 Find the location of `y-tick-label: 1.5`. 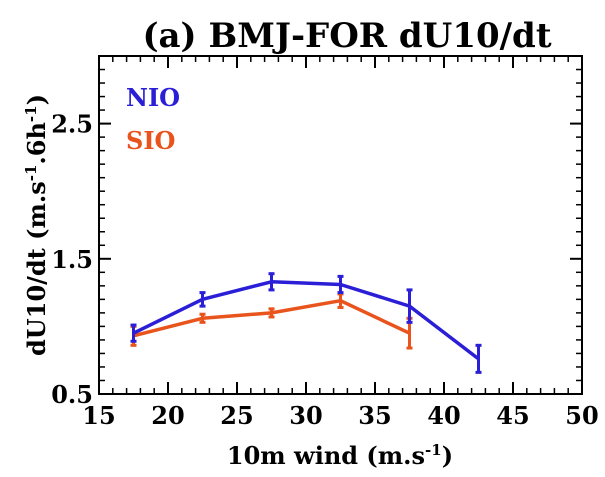

y-tick-label: 1.5 is located at coordinates (72, 259).